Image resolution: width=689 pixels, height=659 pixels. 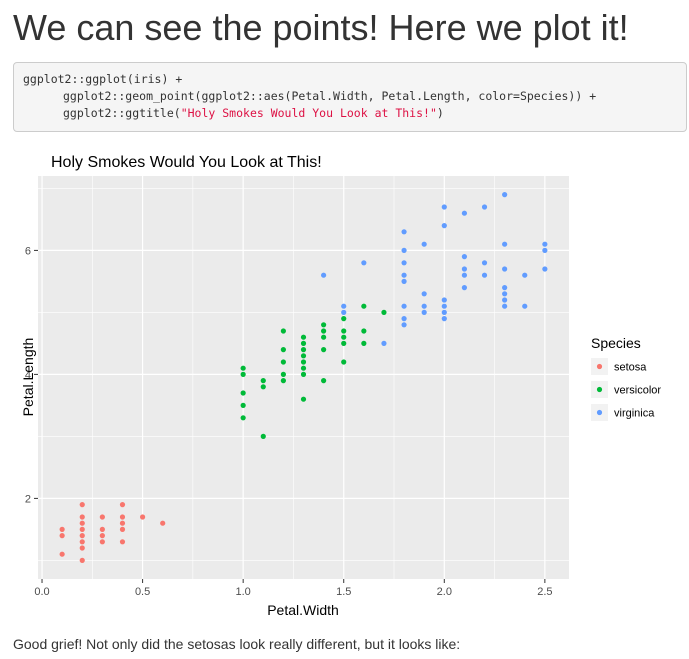 I want to click on x-tick-label: 2.0, so click(x=444, y=592).